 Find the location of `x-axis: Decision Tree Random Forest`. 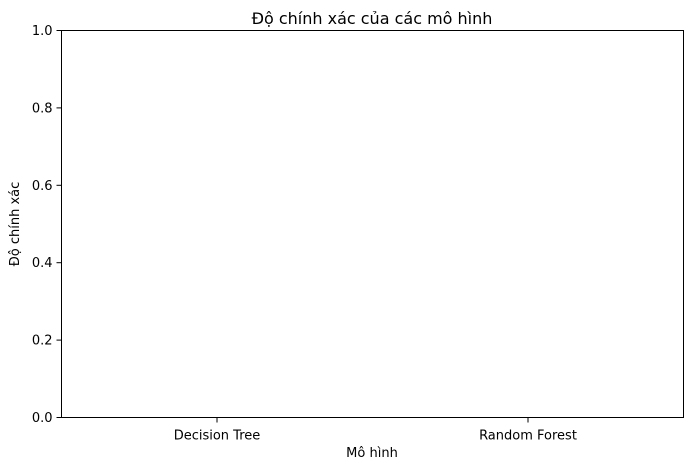

x-axis: Decision Tree Random Forest is located at coordinates (375, 430).